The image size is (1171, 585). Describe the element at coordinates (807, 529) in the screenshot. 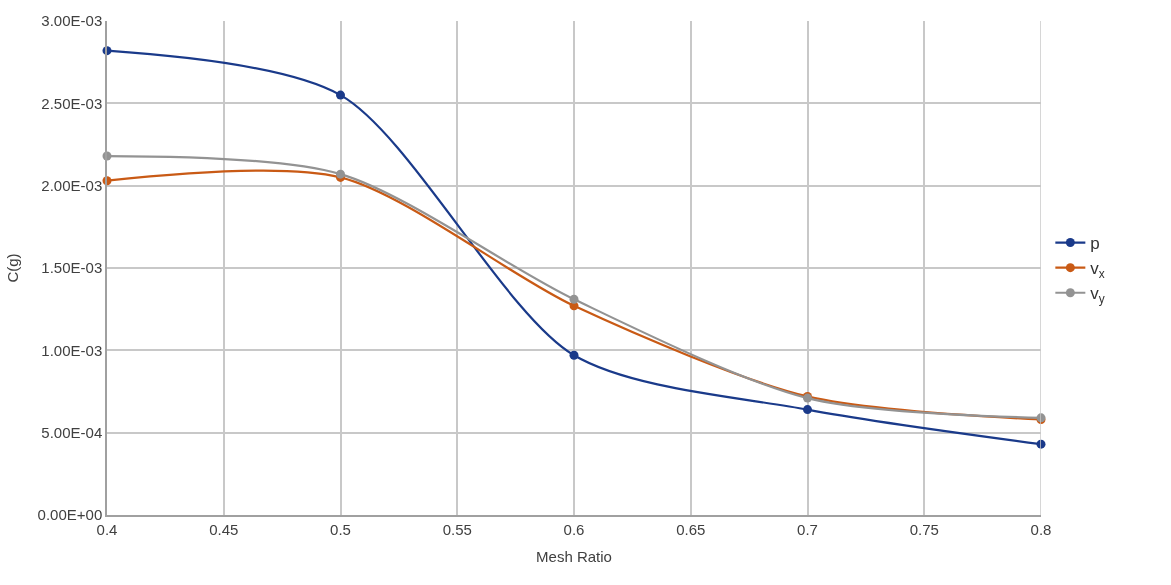

I see `x-tick-label: 0.7` at that location.